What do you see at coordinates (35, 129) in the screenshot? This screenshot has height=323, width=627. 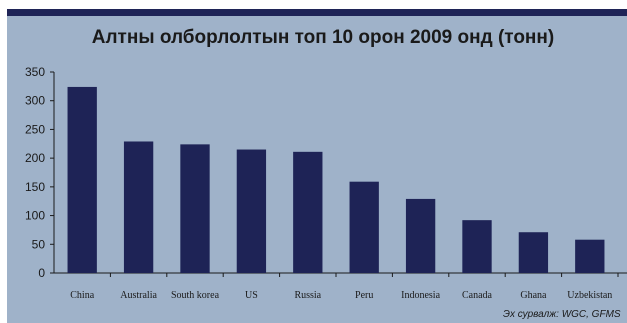 I see `y-tick-label: 250` at bounding box center [35, 129].